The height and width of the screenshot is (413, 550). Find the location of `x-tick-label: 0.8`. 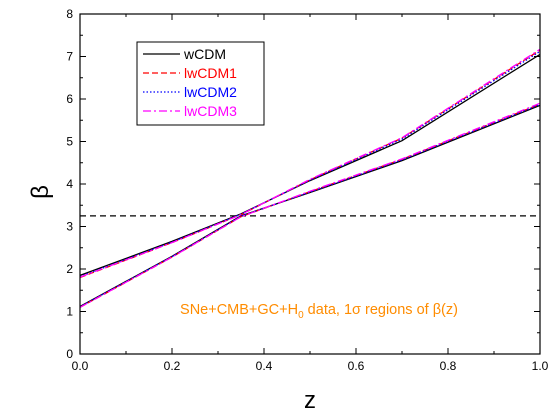

x-tick-label: 0.8 is located at coordinates (448, 366).